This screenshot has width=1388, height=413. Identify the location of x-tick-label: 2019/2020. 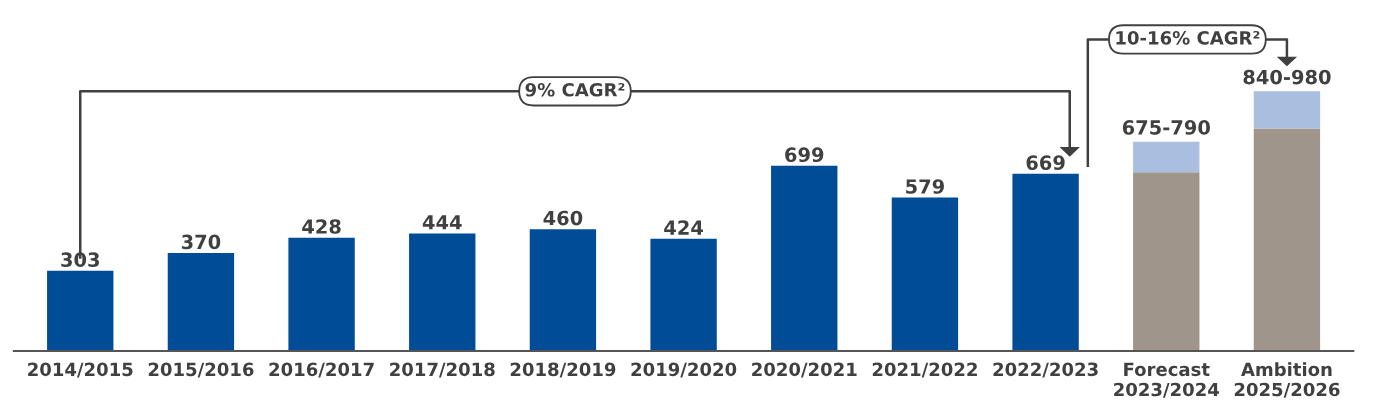
(684, 370).